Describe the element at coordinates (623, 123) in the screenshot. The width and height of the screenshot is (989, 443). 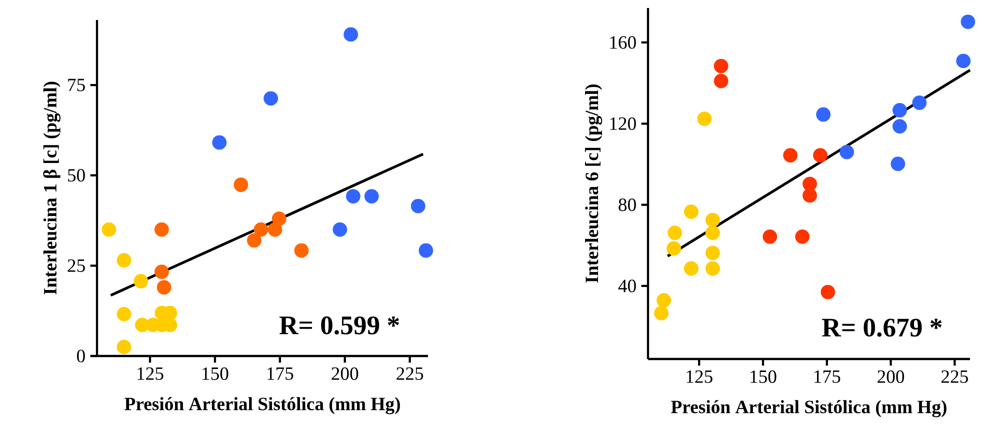
I see `y-tick-label: 120` at that location.